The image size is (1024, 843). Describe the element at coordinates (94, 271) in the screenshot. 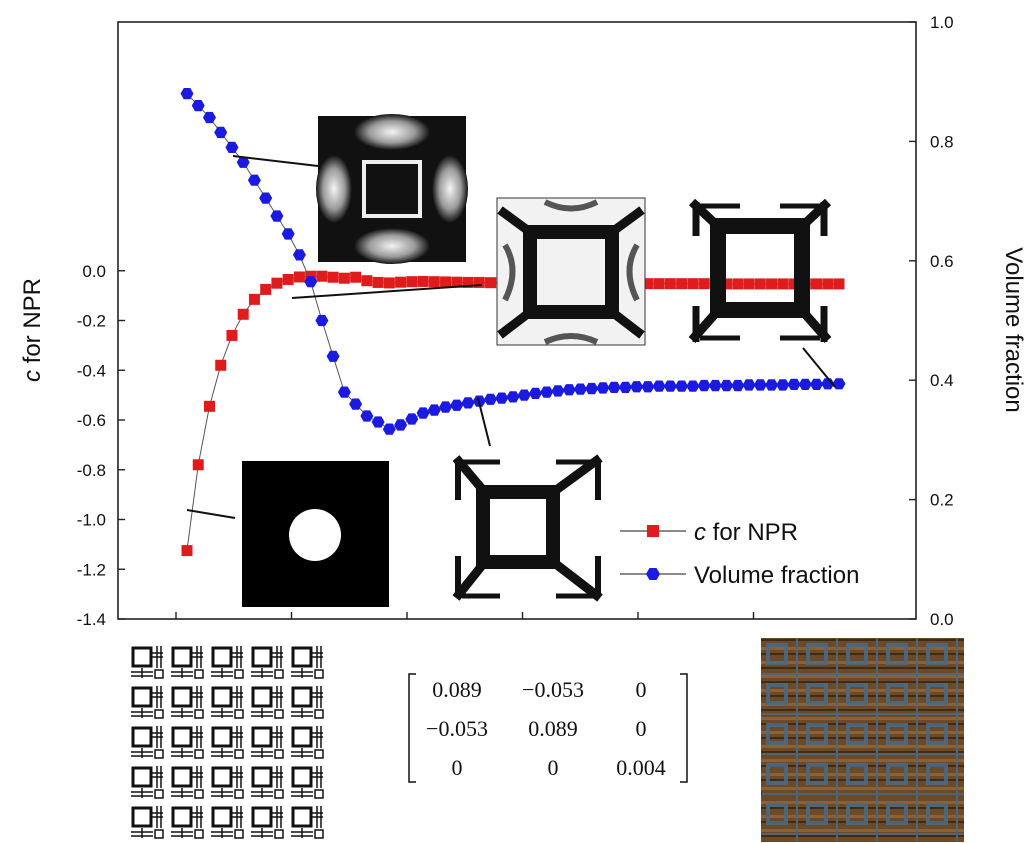

I see `left-tick-label: 0.0` at that location.